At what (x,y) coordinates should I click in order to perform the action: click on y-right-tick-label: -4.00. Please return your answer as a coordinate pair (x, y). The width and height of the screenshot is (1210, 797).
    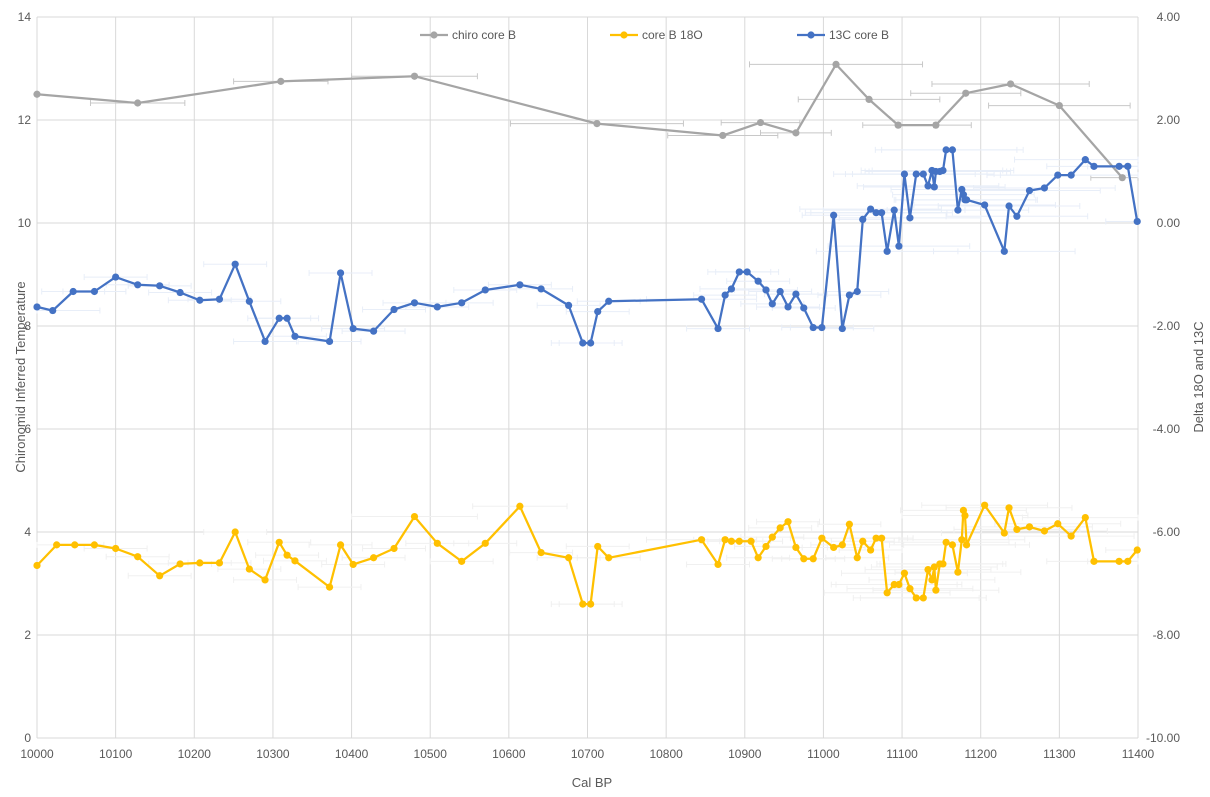
    Looking at the image, I should click on (1167, 429).